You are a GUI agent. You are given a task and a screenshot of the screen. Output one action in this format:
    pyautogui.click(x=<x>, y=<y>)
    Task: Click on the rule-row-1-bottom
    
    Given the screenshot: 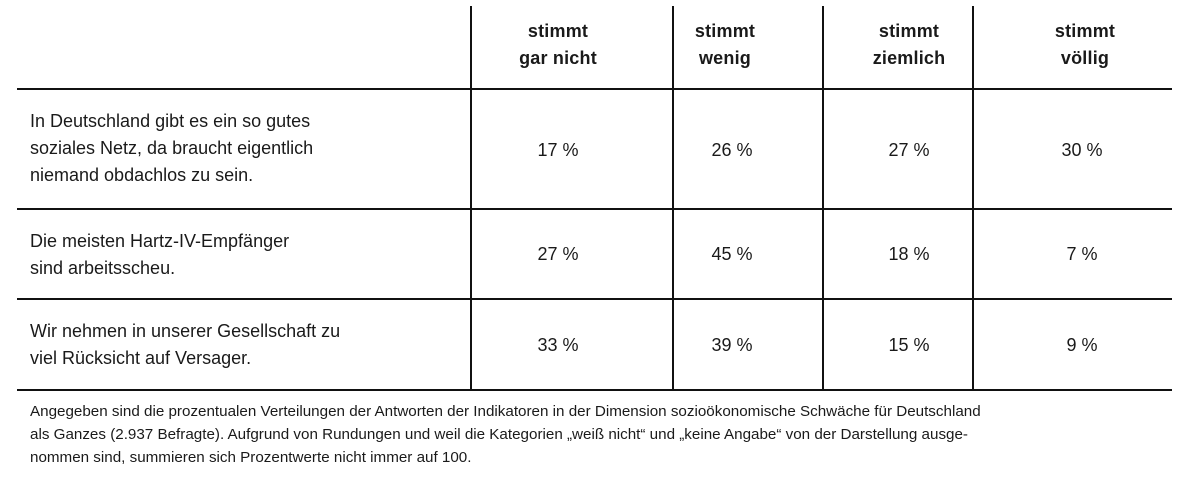 What is the action you would take?
    pyautogui.click(x=594, y=209)
    